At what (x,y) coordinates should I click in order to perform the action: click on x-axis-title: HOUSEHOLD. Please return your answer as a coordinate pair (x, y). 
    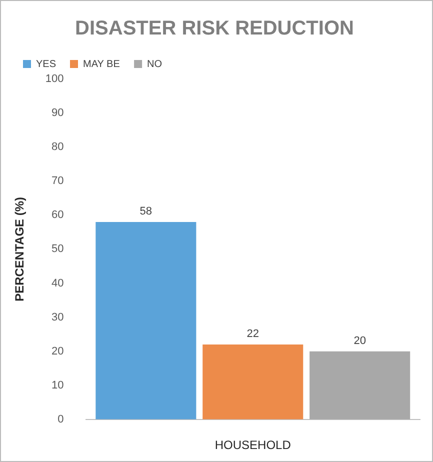
    Looking at the image, I should click on (253, 445).